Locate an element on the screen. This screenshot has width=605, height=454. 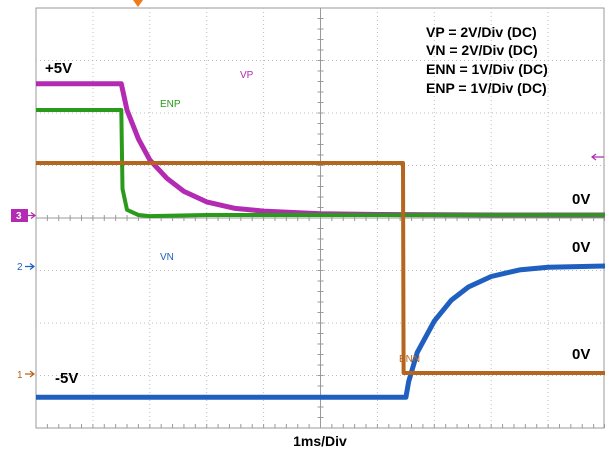
label-minus5v: -5V is located at coordinates (66, 378).